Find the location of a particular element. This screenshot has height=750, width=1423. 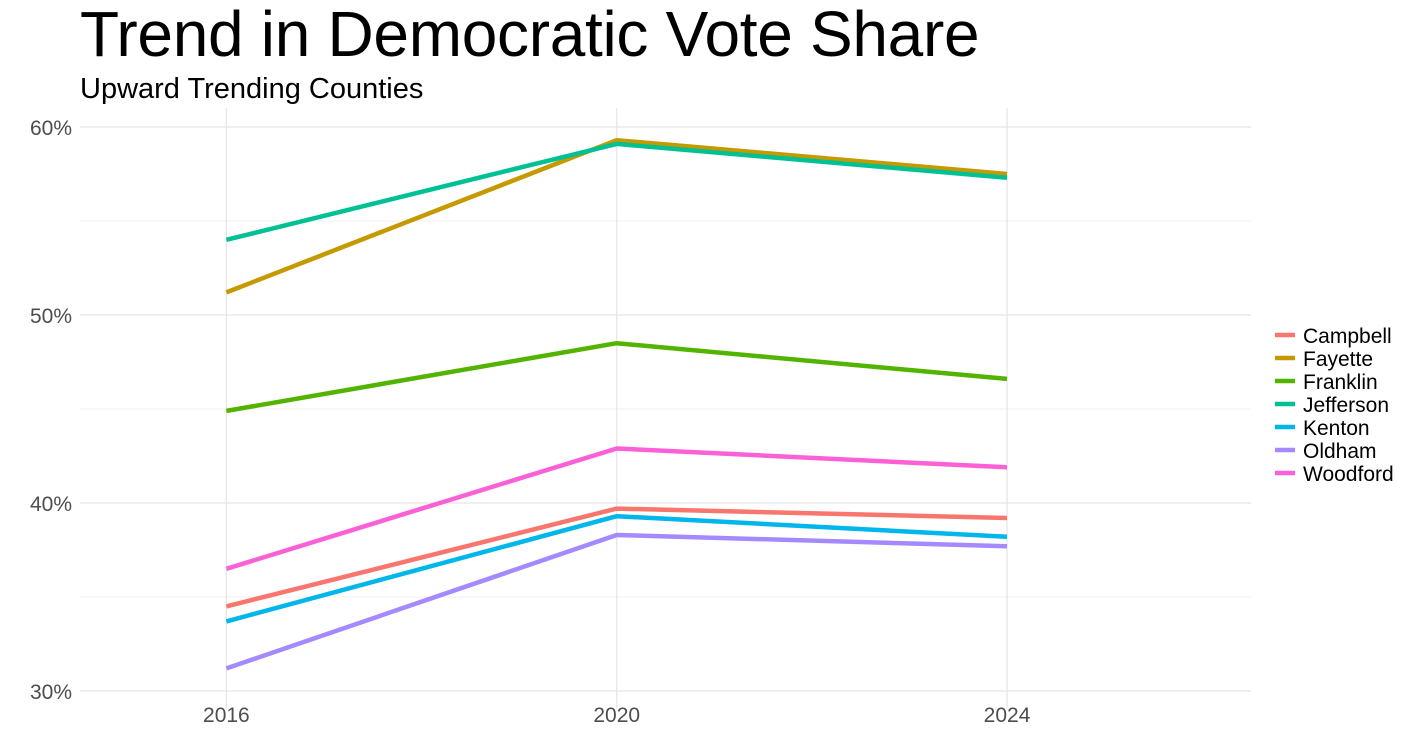

legend-label: Woodford is located at coordinates (1348, 474).